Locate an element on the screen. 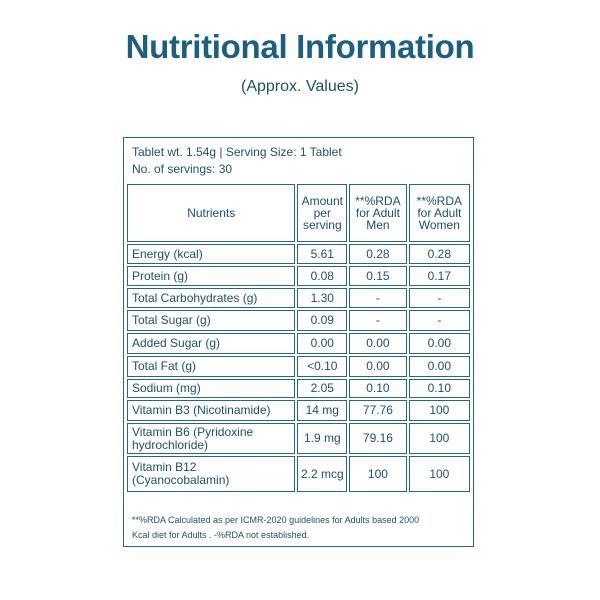  column-header: Nutrients is located at coordinates (211, 213).